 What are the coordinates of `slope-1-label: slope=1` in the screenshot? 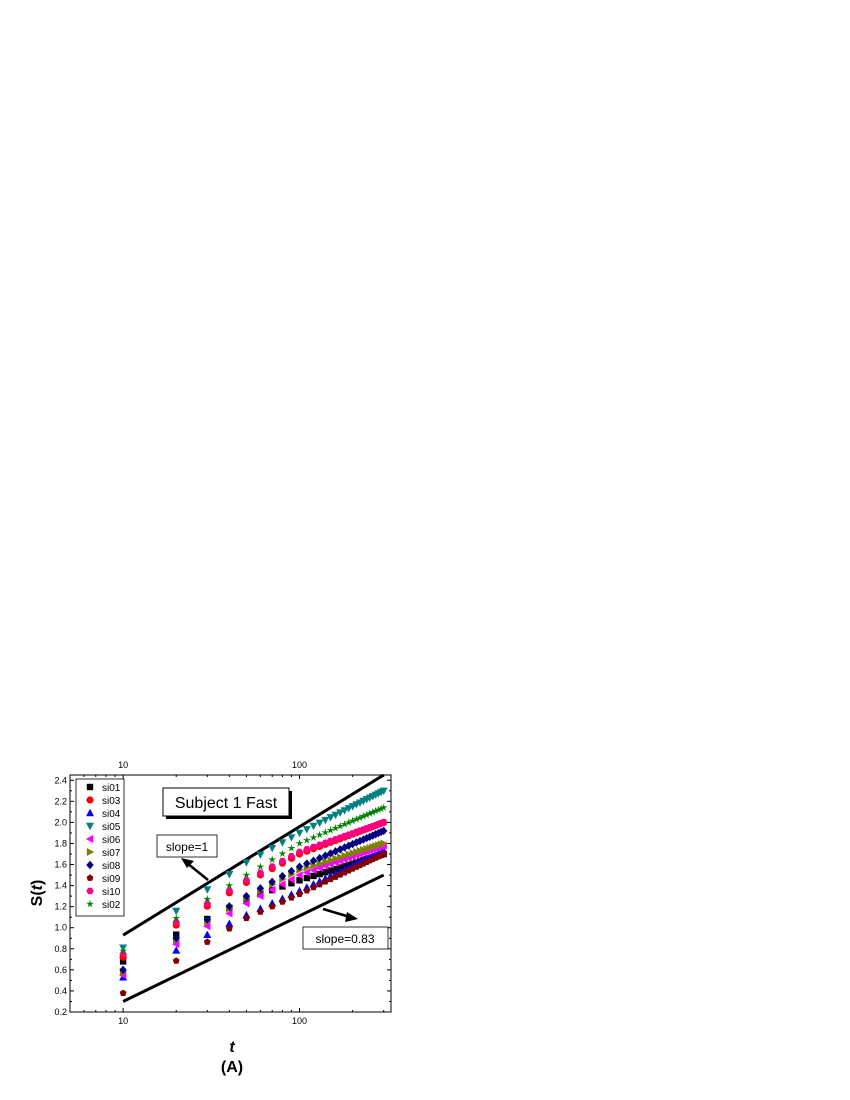 It's located at (187, 847).